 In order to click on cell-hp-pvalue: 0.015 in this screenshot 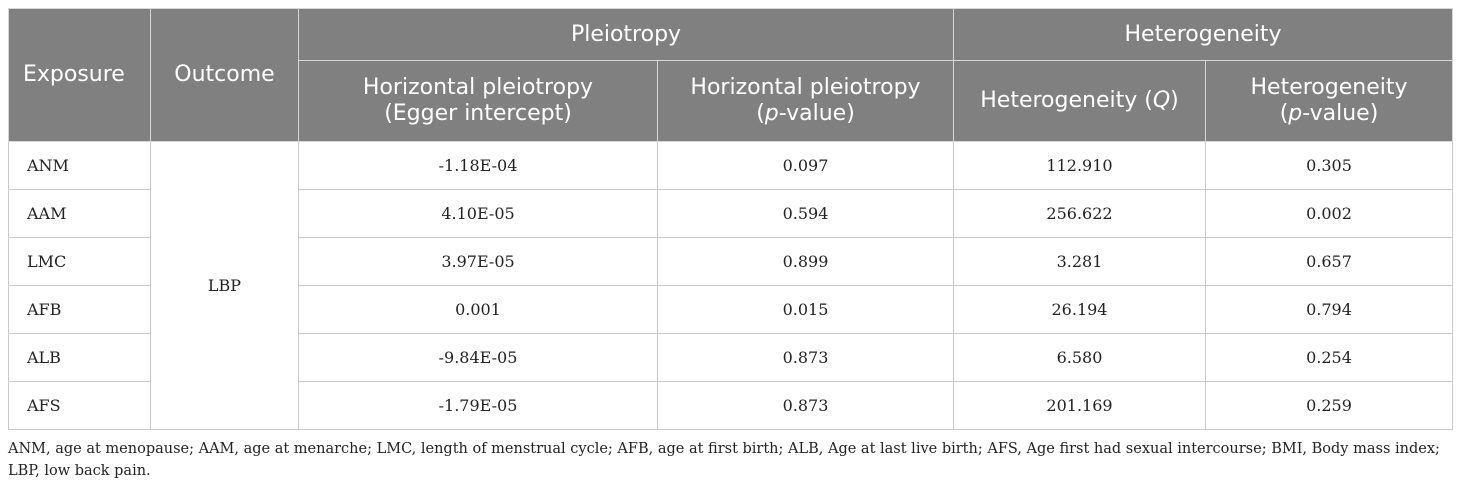, I will do `click(805, 309)`.